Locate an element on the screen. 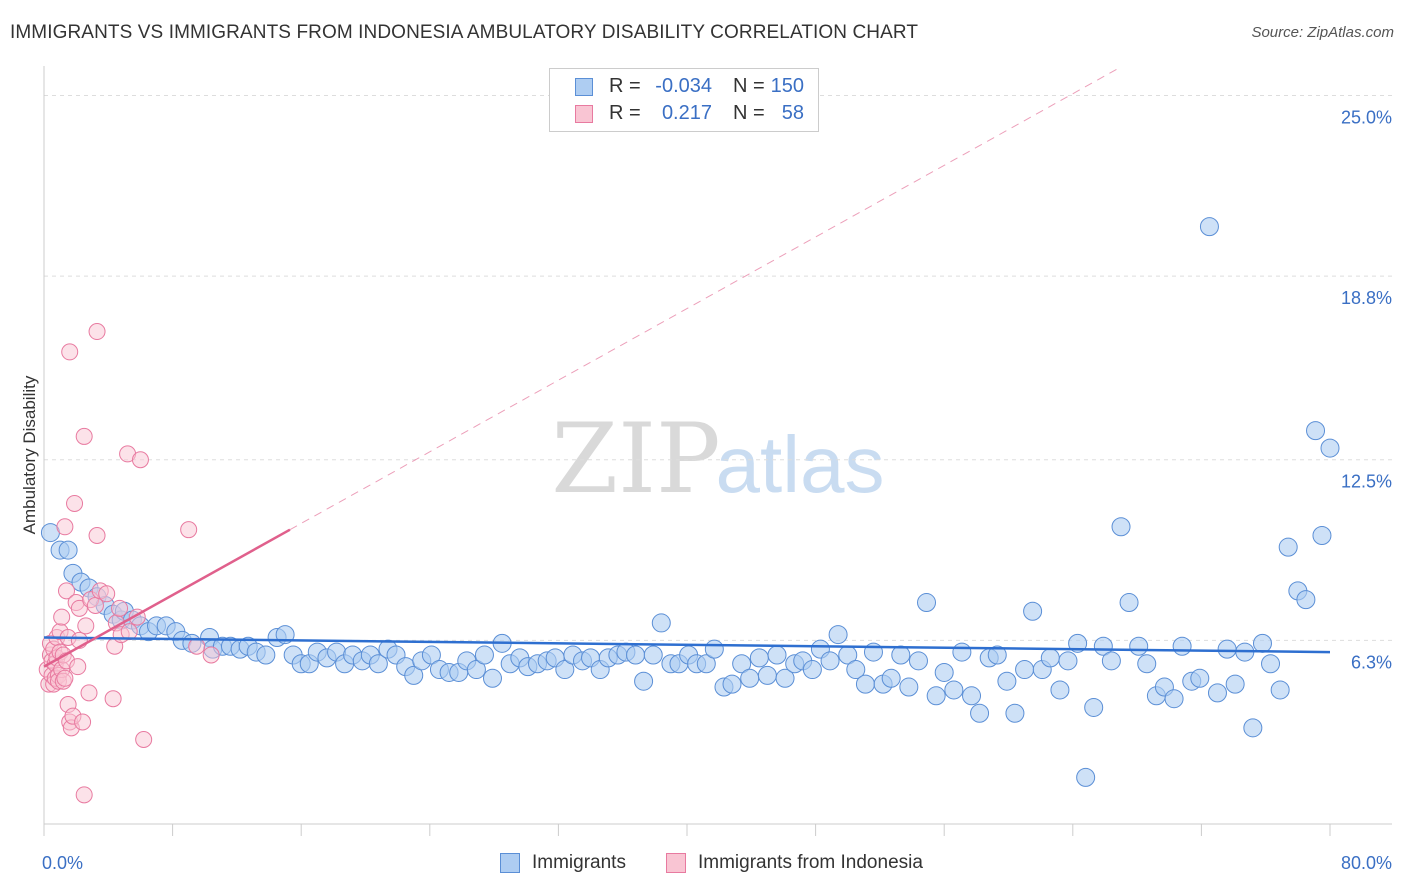  stats-r-value: -0.034 is located at coordinates (683, 86).